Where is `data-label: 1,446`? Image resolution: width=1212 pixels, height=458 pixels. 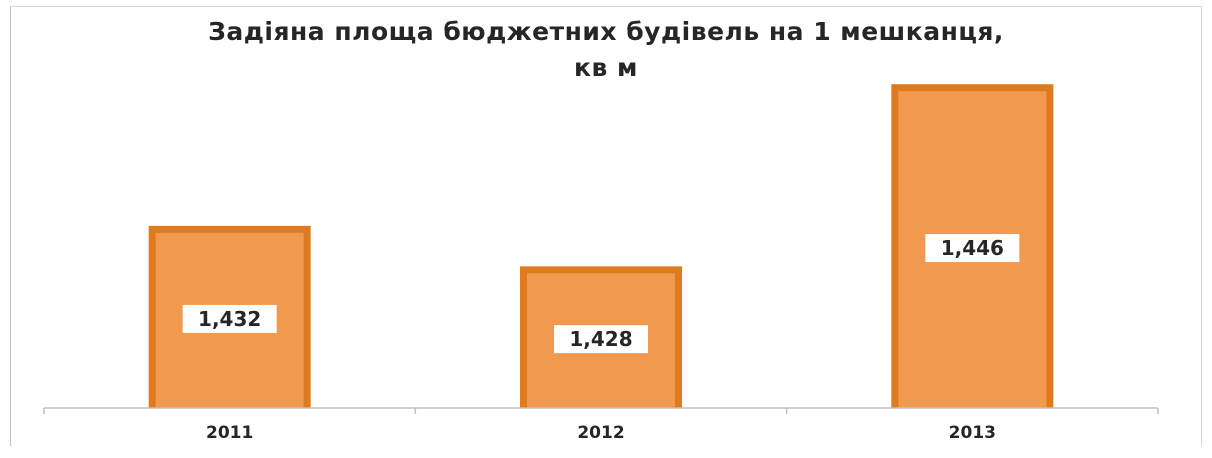
data-label: 1,446 is located at coordinates (972, 248).